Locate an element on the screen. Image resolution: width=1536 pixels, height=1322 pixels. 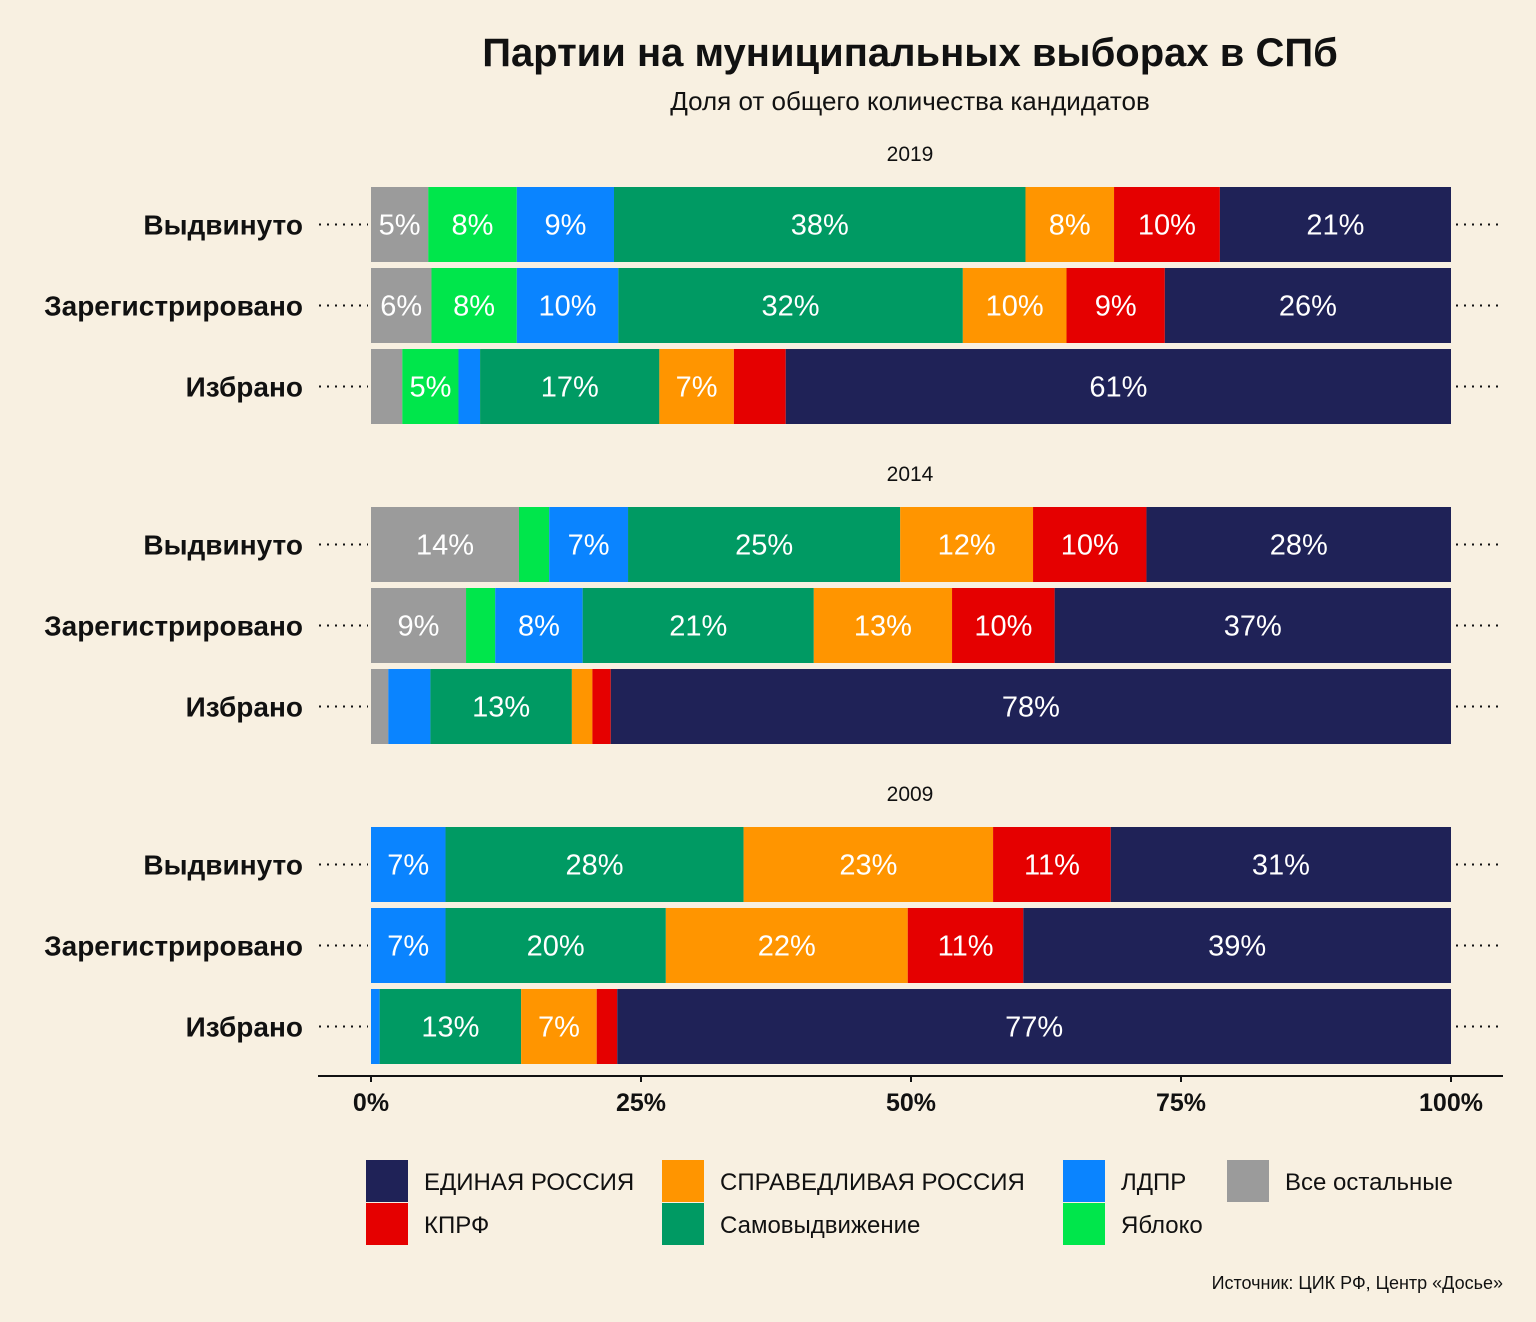
data-label: 17% is located at coordinates (570, 388).